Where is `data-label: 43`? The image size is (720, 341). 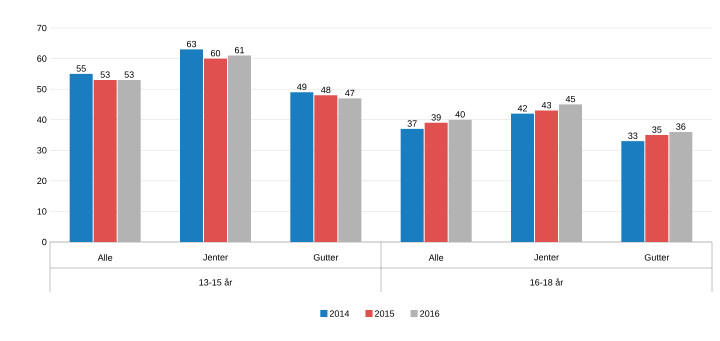 data-label: 43 is located at coordinates (547, 105).